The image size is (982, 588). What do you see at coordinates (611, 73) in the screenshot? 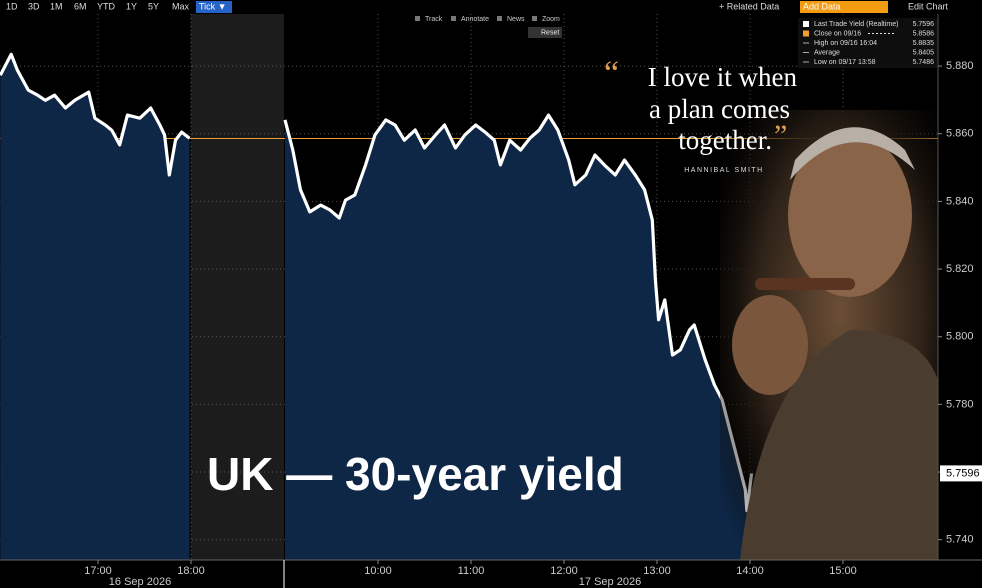
I see `open-quote: “` at bounding box center [611, 73].